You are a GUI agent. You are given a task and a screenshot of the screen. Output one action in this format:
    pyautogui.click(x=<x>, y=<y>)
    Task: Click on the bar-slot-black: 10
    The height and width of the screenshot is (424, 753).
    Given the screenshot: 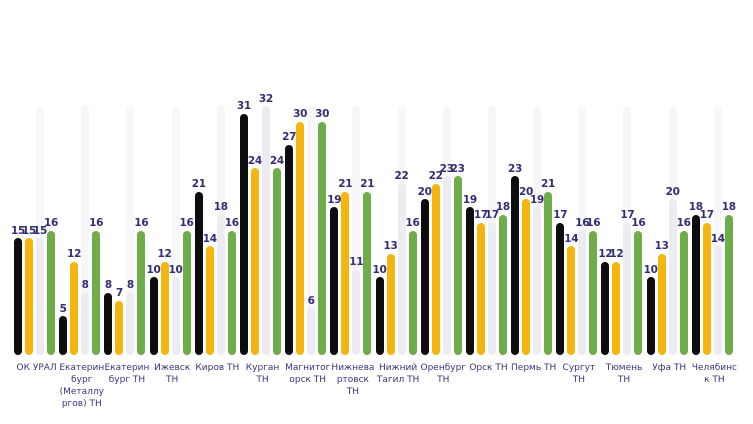 What is the action you would take?
    pyautogui.click(x=379, y=230)
    